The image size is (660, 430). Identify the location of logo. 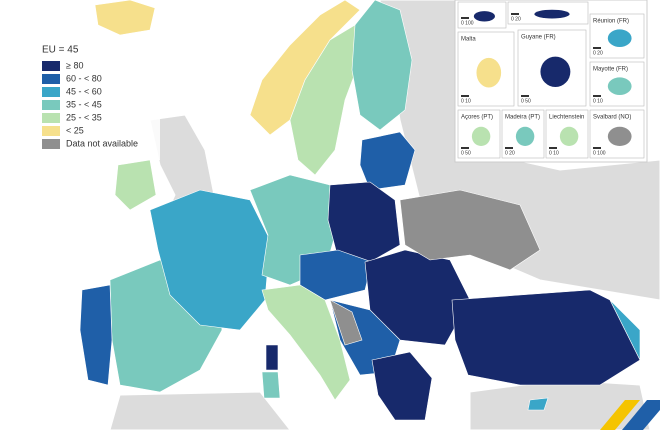
(630, 415).